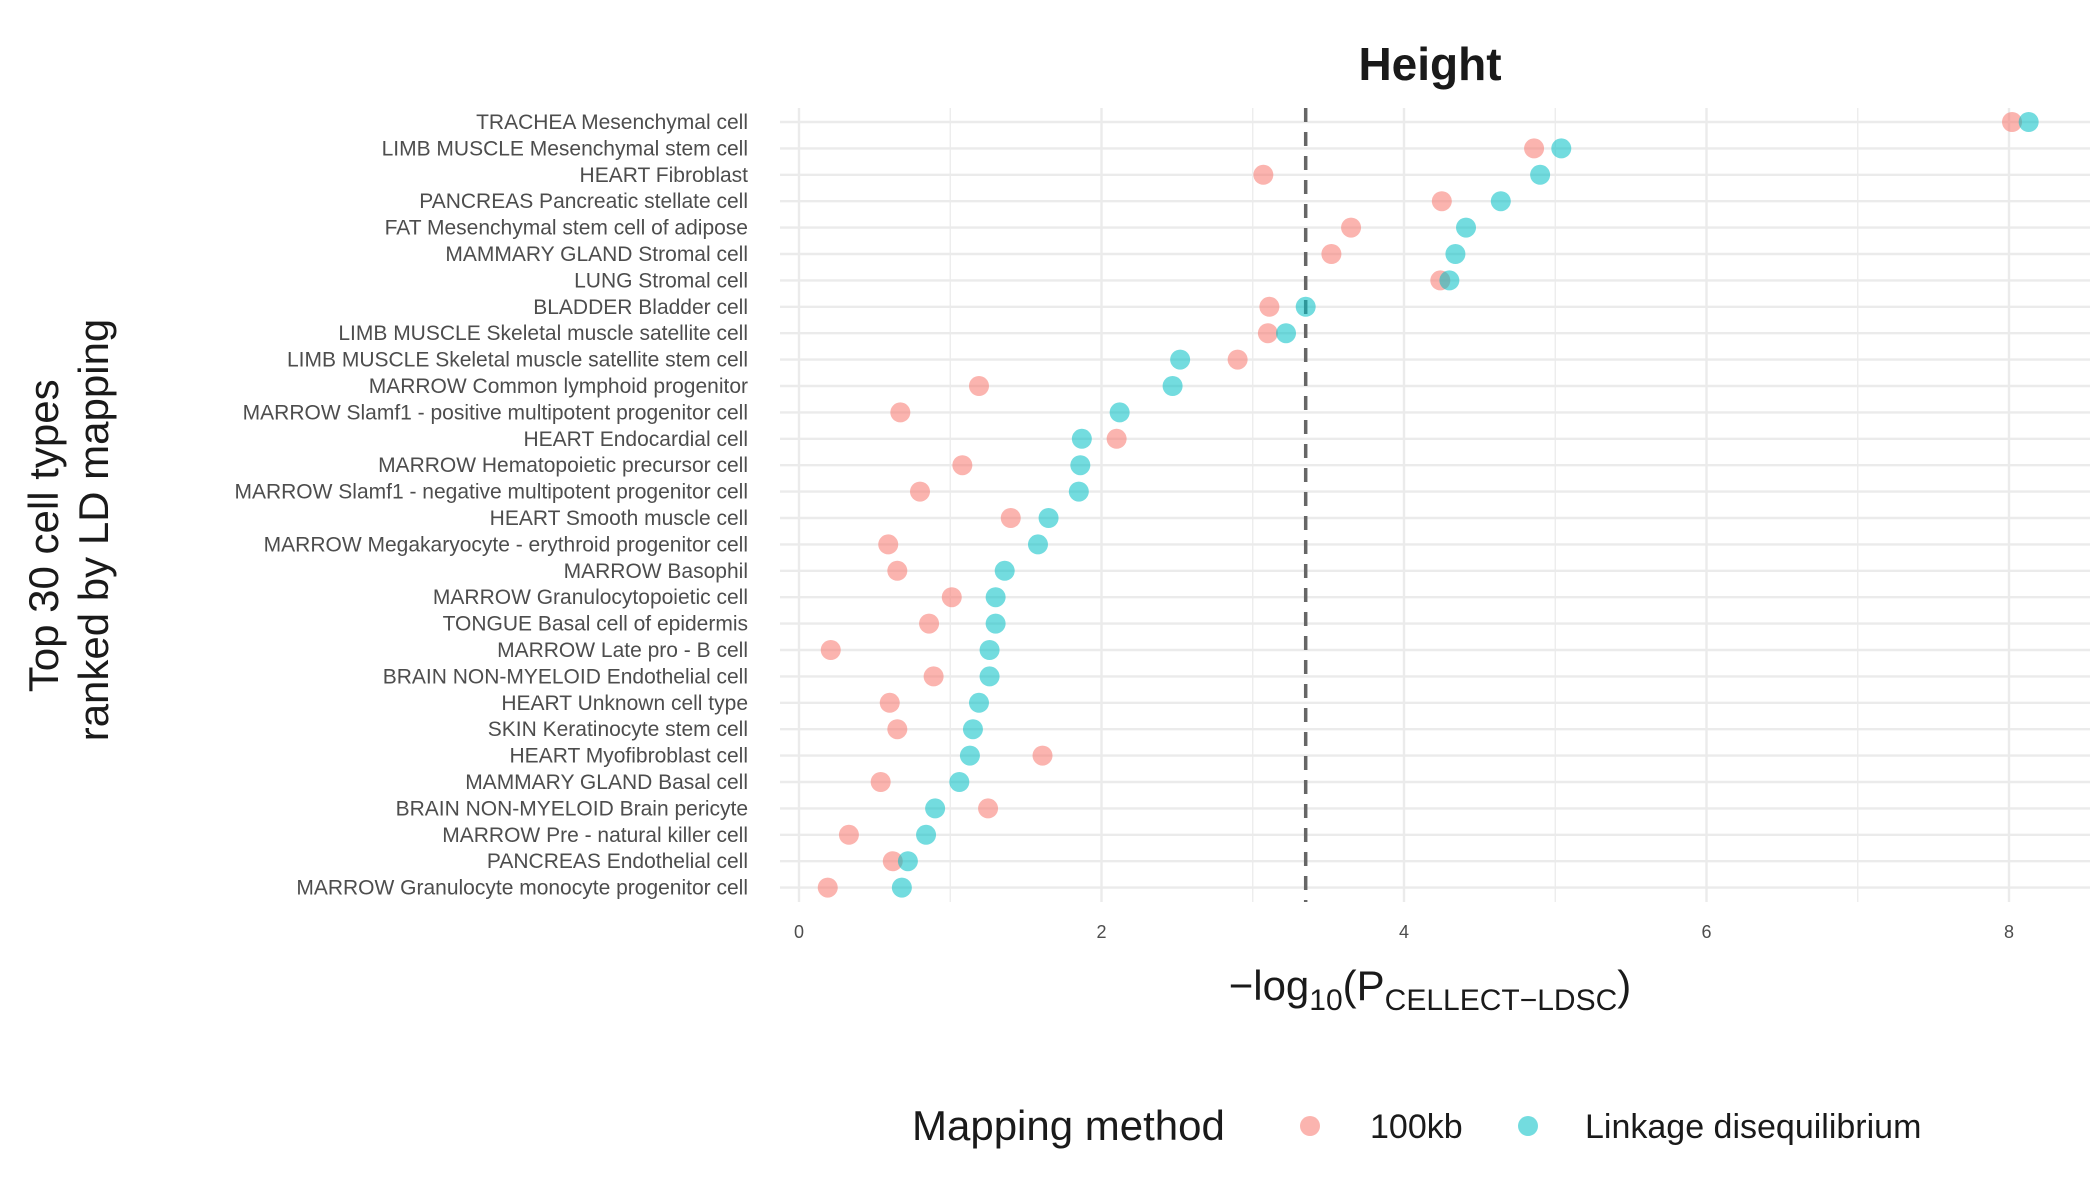 The height and width of the screenshot is (1200, 2100). I want to click on category-label: TONGUE Basal cell of epidermis, so click(595, 624).